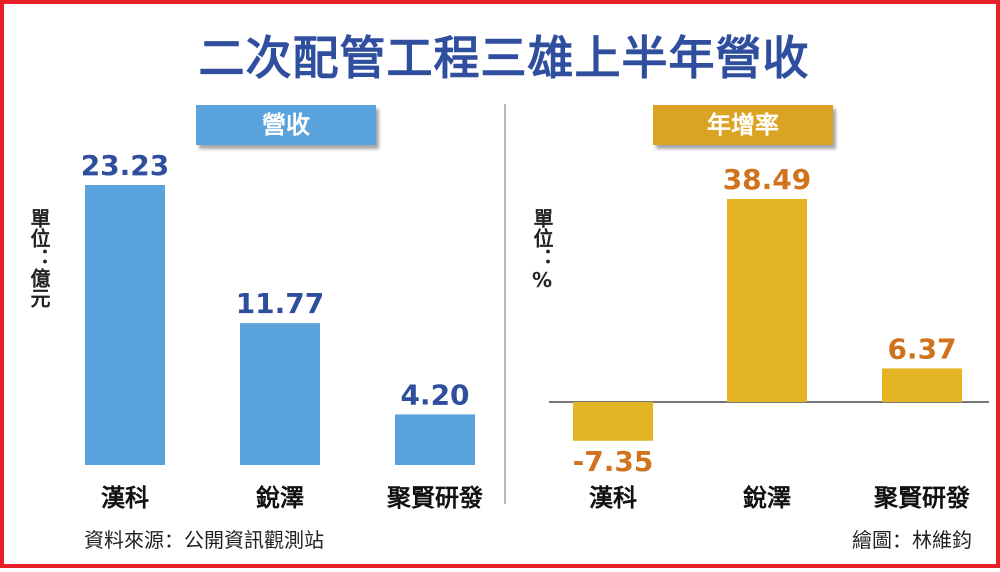 This screenshot has height=572, width=1000. Describe the element at coordinates (613, 498) in the screenshot. I see `growth-category-label-1: 漢科` at that location.